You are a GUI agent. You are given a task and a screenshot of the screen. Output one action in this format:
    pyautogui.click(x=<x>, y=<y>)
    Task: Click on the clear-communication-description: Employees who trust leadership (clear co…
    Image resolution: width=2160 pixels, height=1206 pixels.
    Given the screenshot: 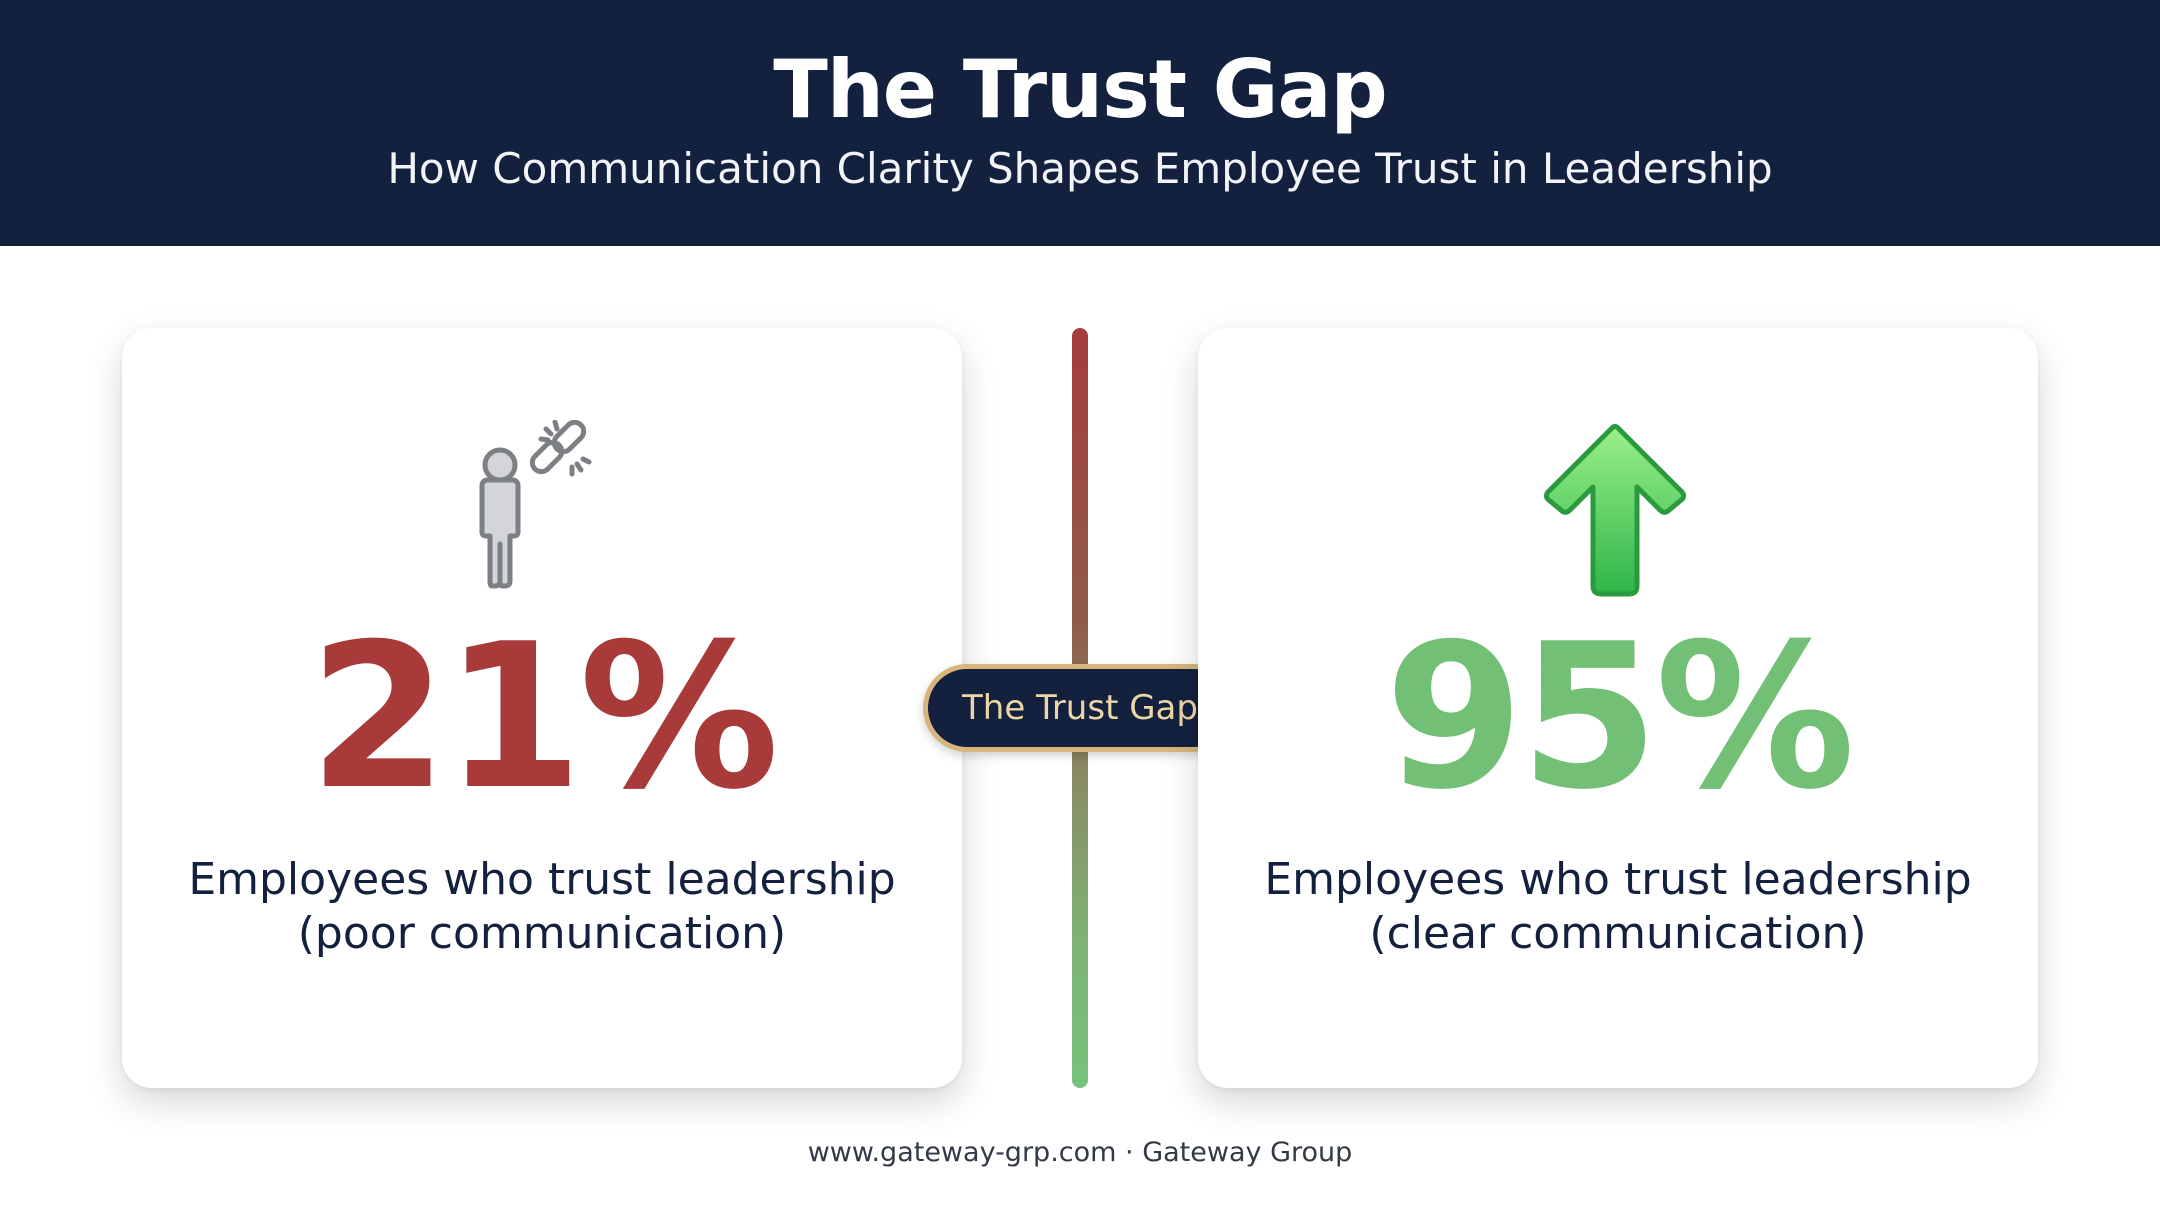 What is the action you would take?
    pyautogui.click(x=1618, y=907)
    